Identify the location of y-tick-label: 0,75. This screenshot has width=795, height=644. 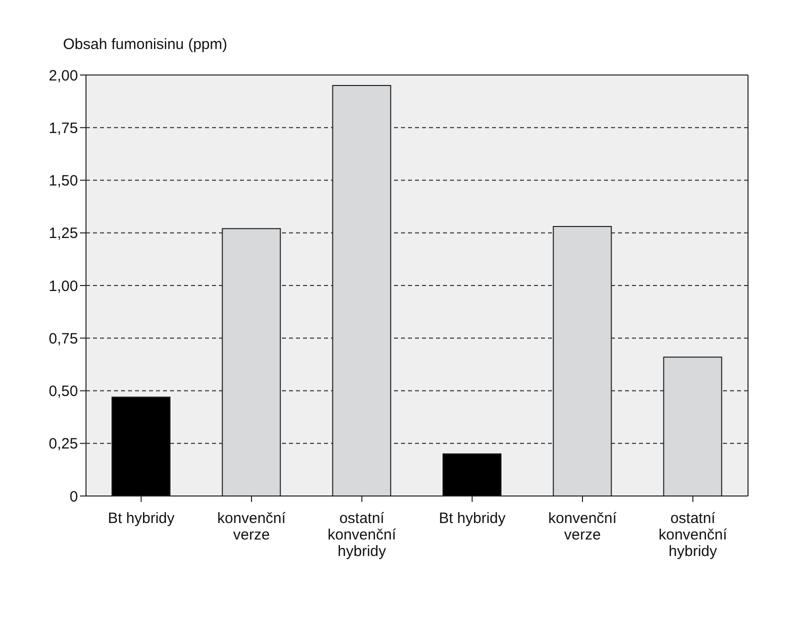
(63, 339).